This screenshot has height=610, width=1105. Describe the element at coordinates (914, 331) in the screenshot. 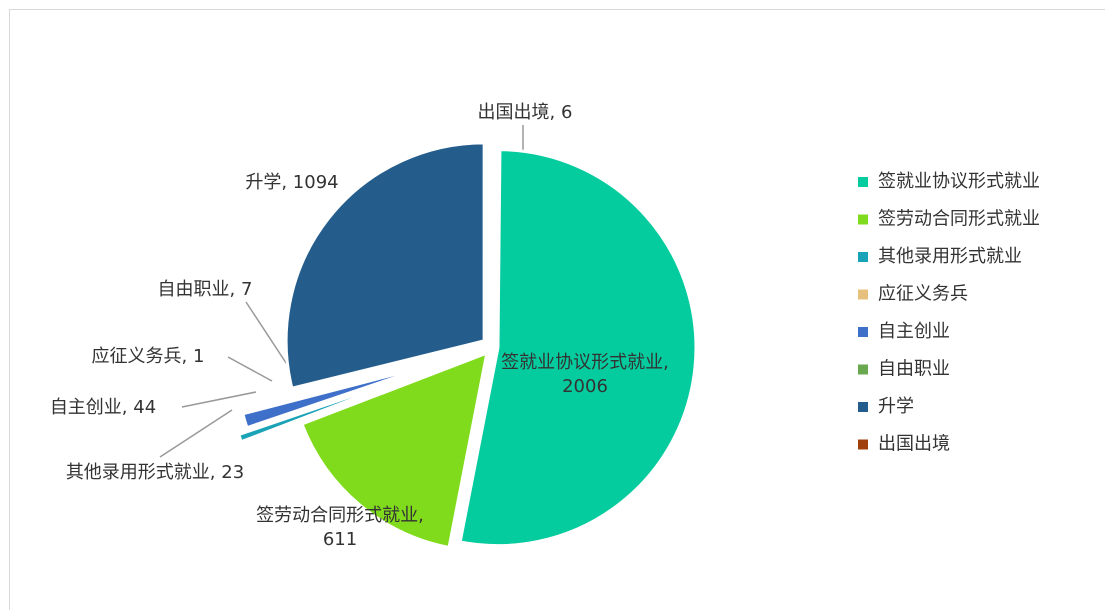

I see `legend-label: 自主创业` at that location.